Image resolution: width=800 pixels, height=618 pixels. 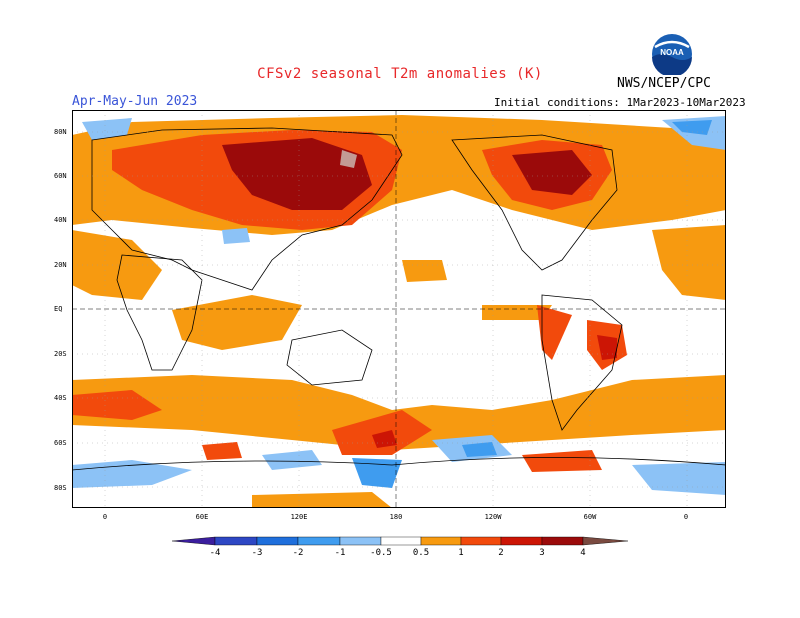 I want to click on lat-label: 40S, so click(x=60, y=398).